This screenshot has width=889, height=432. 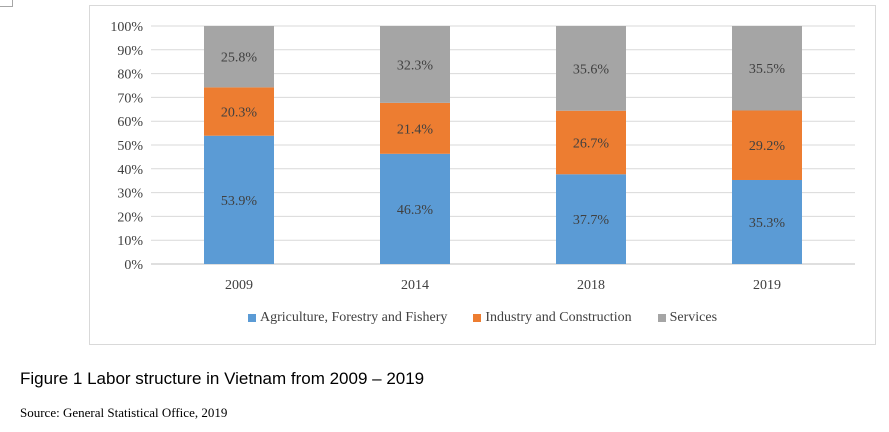 What do you see at coordinates (133, 265) in the screenshot?
I see `y-tick-label: 0%` at bounding box center [133, 265].